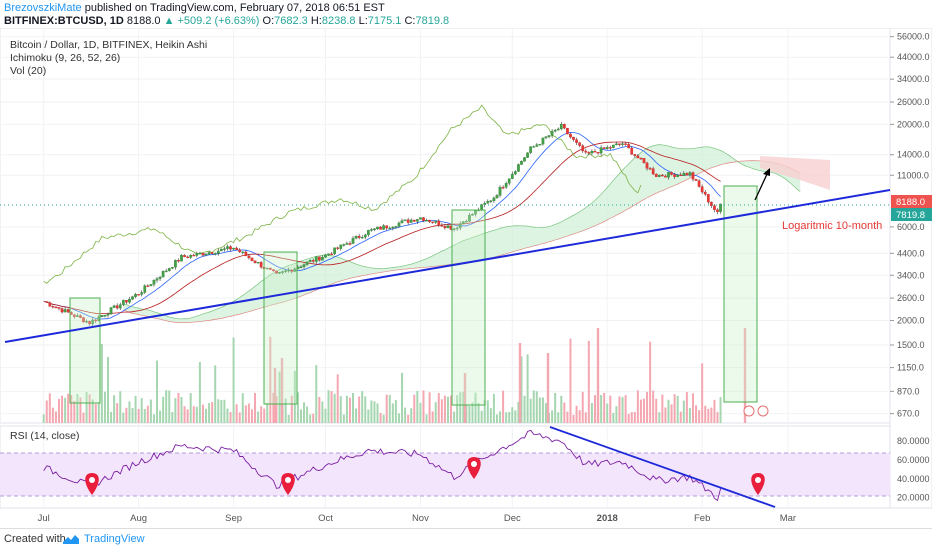 Image resolution: width=932 pixels, height=551 pixels. What do you see at coordinates (911, 275) in the screenshot?
I see `y-tick-label: 3400.0` at bounding box center [911, 275].